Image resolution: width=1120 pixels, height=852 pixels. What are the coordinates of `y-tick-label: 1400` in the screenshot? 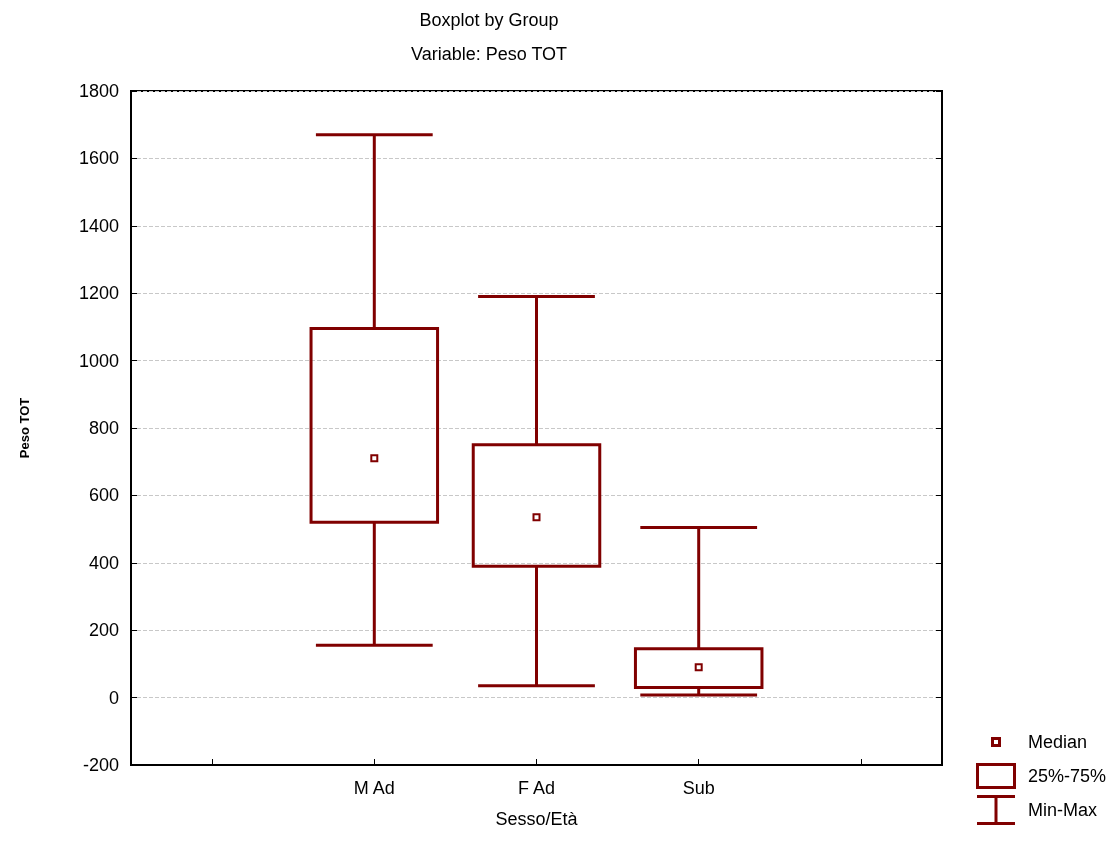 It's located at (98, 225).